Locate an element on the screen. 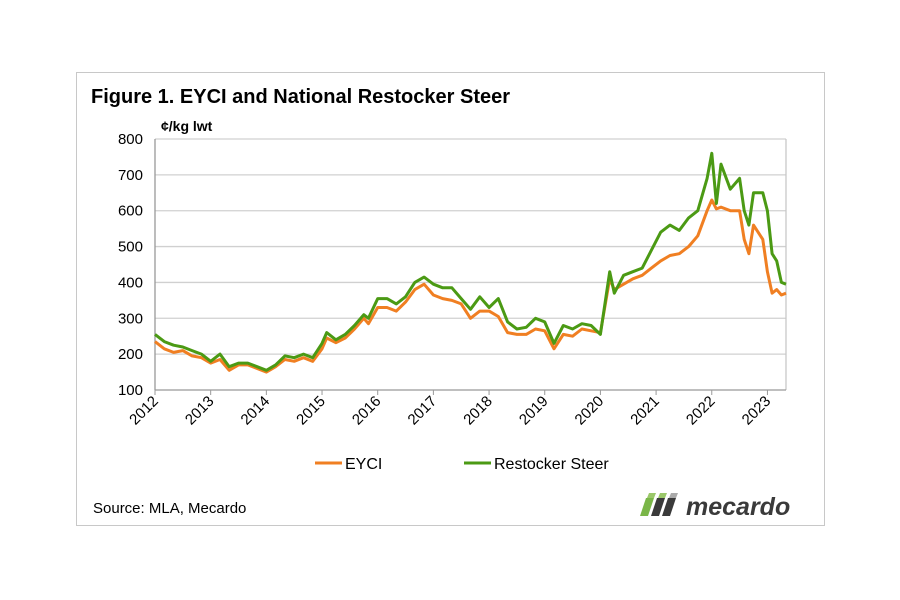 This screenshot has height=600, width=900. source-note: Source: MLA, Mecardo is located at coordinates (170, 508).